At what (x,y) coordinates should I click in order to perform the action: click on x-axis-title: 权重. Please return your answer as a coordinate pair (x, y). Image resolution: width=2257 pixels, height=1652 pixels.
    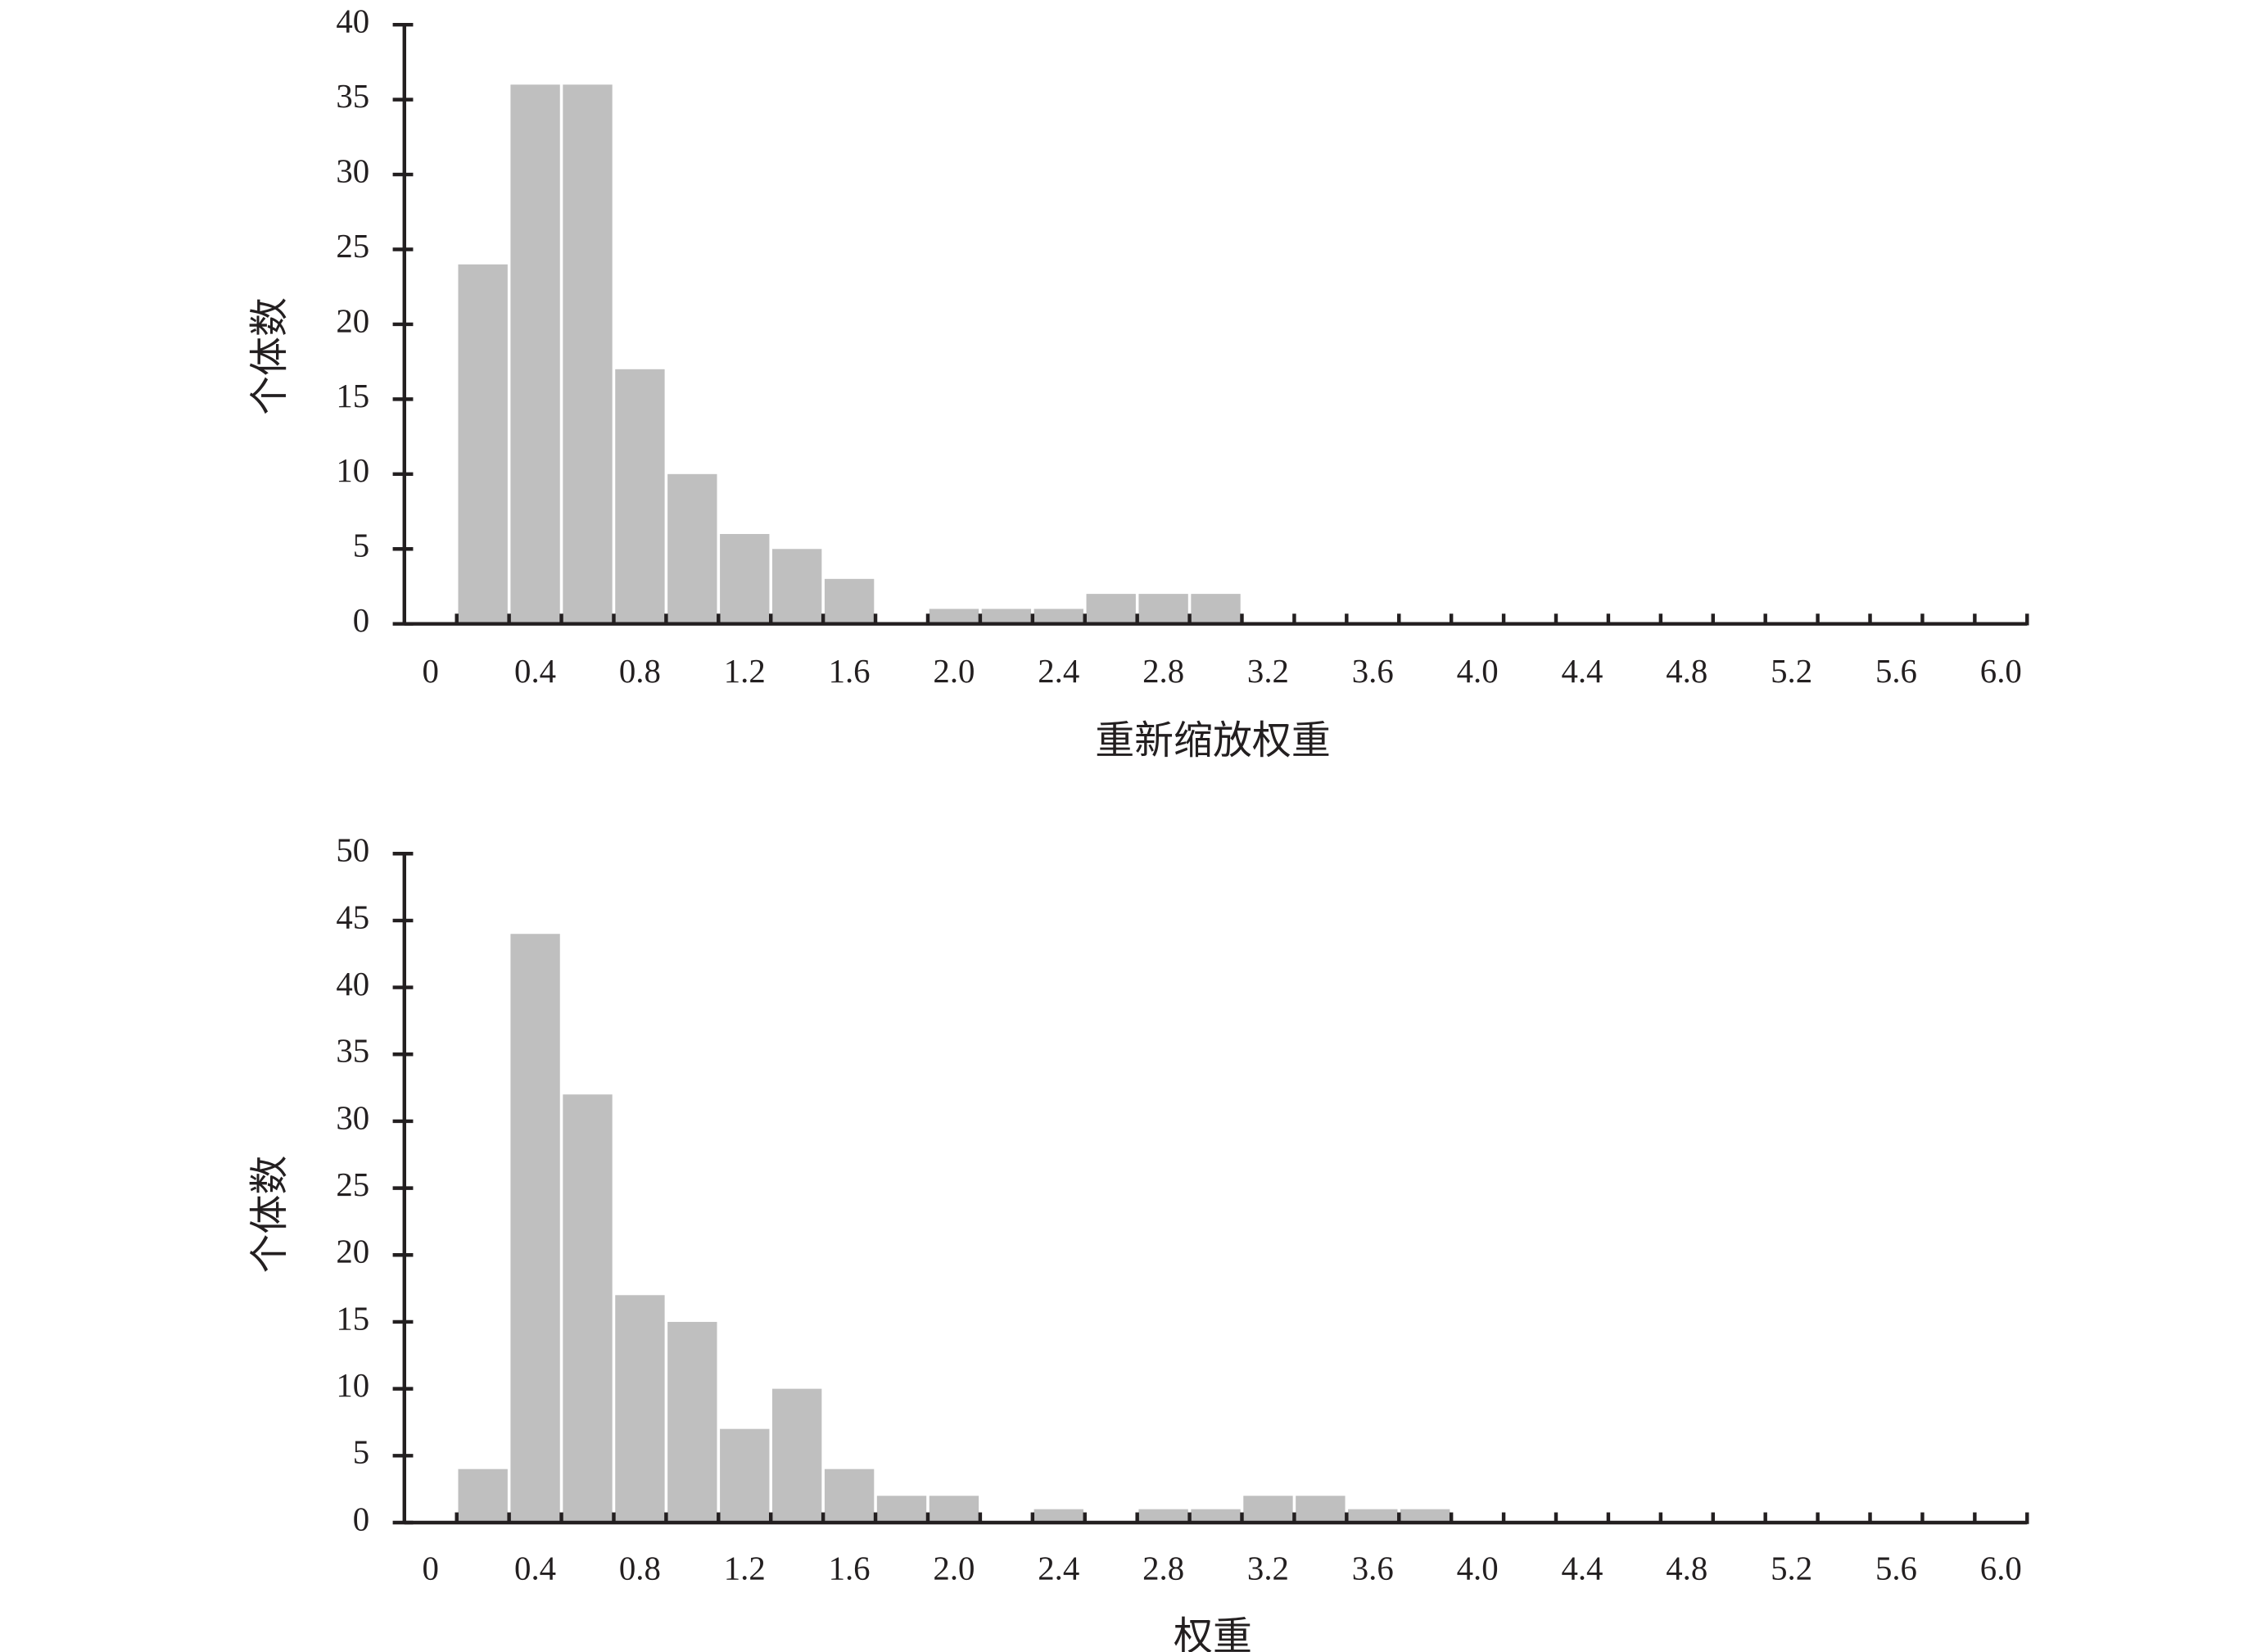
    Looking at the image, I should click on (1213, 1633).